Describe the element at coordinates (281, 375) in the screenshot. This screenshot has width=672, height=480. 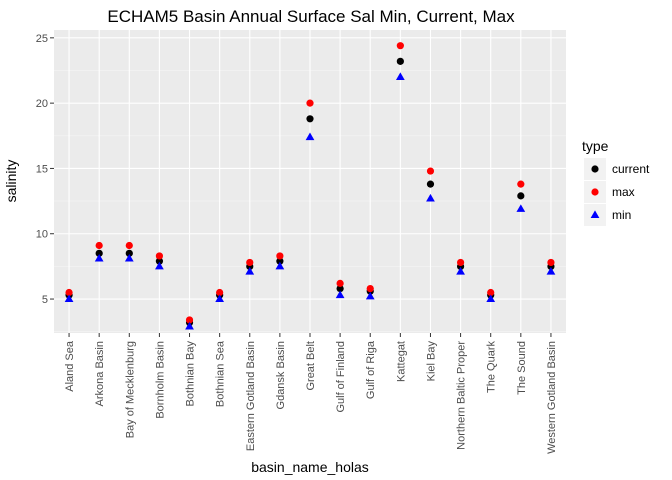
I see `x-tick-label: Gdansk Basin` at that location.